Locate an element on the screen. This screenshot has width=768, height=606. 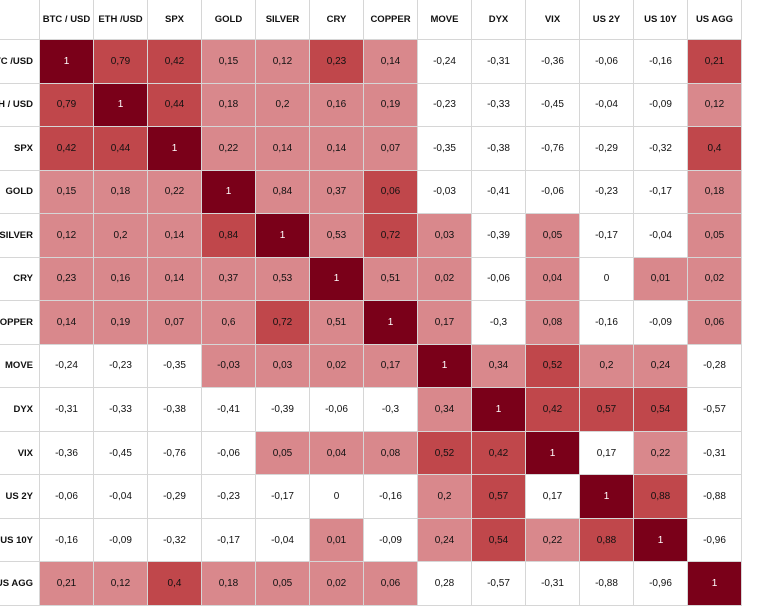
column-header: MOVE is located at coordinates (445, 20).